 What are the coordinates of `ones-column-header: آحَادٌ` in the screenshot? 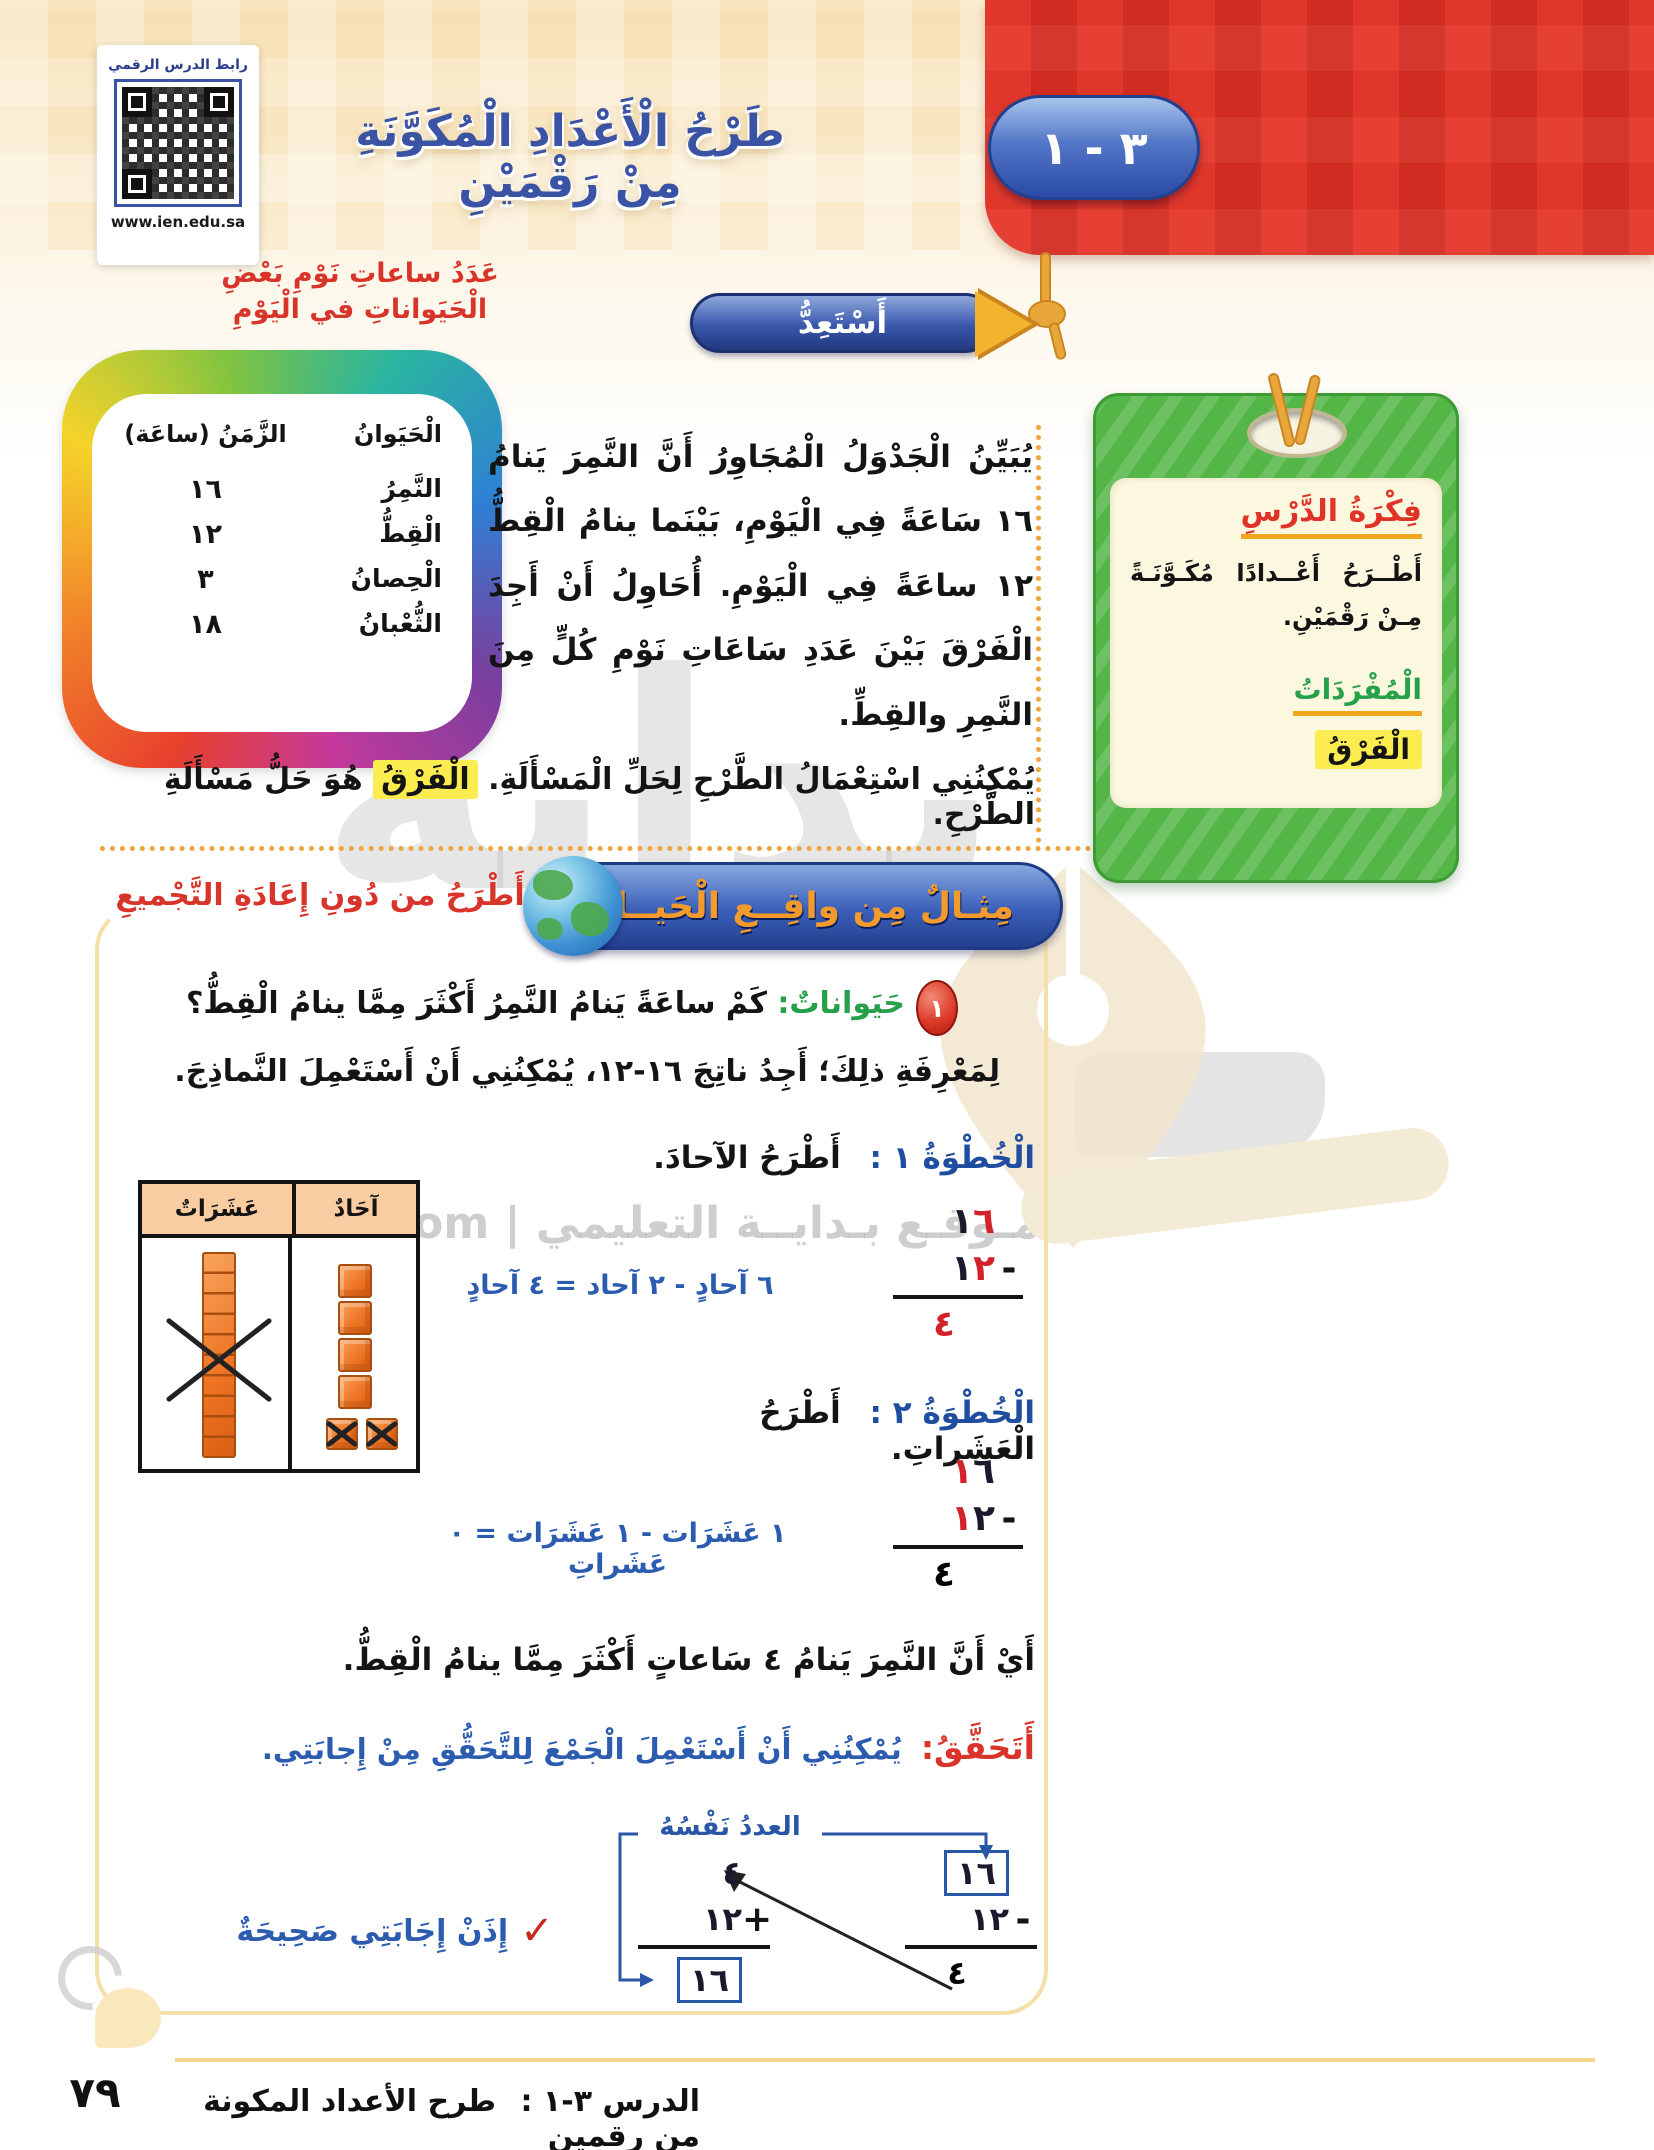 It's located at (354, 1209).